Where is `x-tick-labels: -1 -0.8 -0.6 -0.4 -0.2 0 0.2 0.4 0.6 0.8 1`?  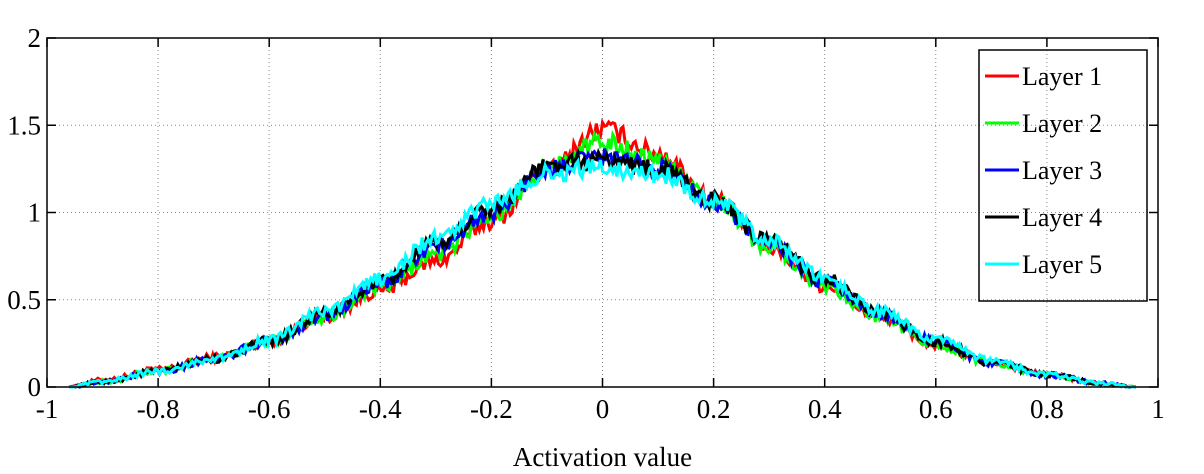 x-tick-labels: -1 -0.8 -0.6 -0.4 -0.2 0 0.2 0.4 0.6 0.8 1 is located at coordinates (600, 409).